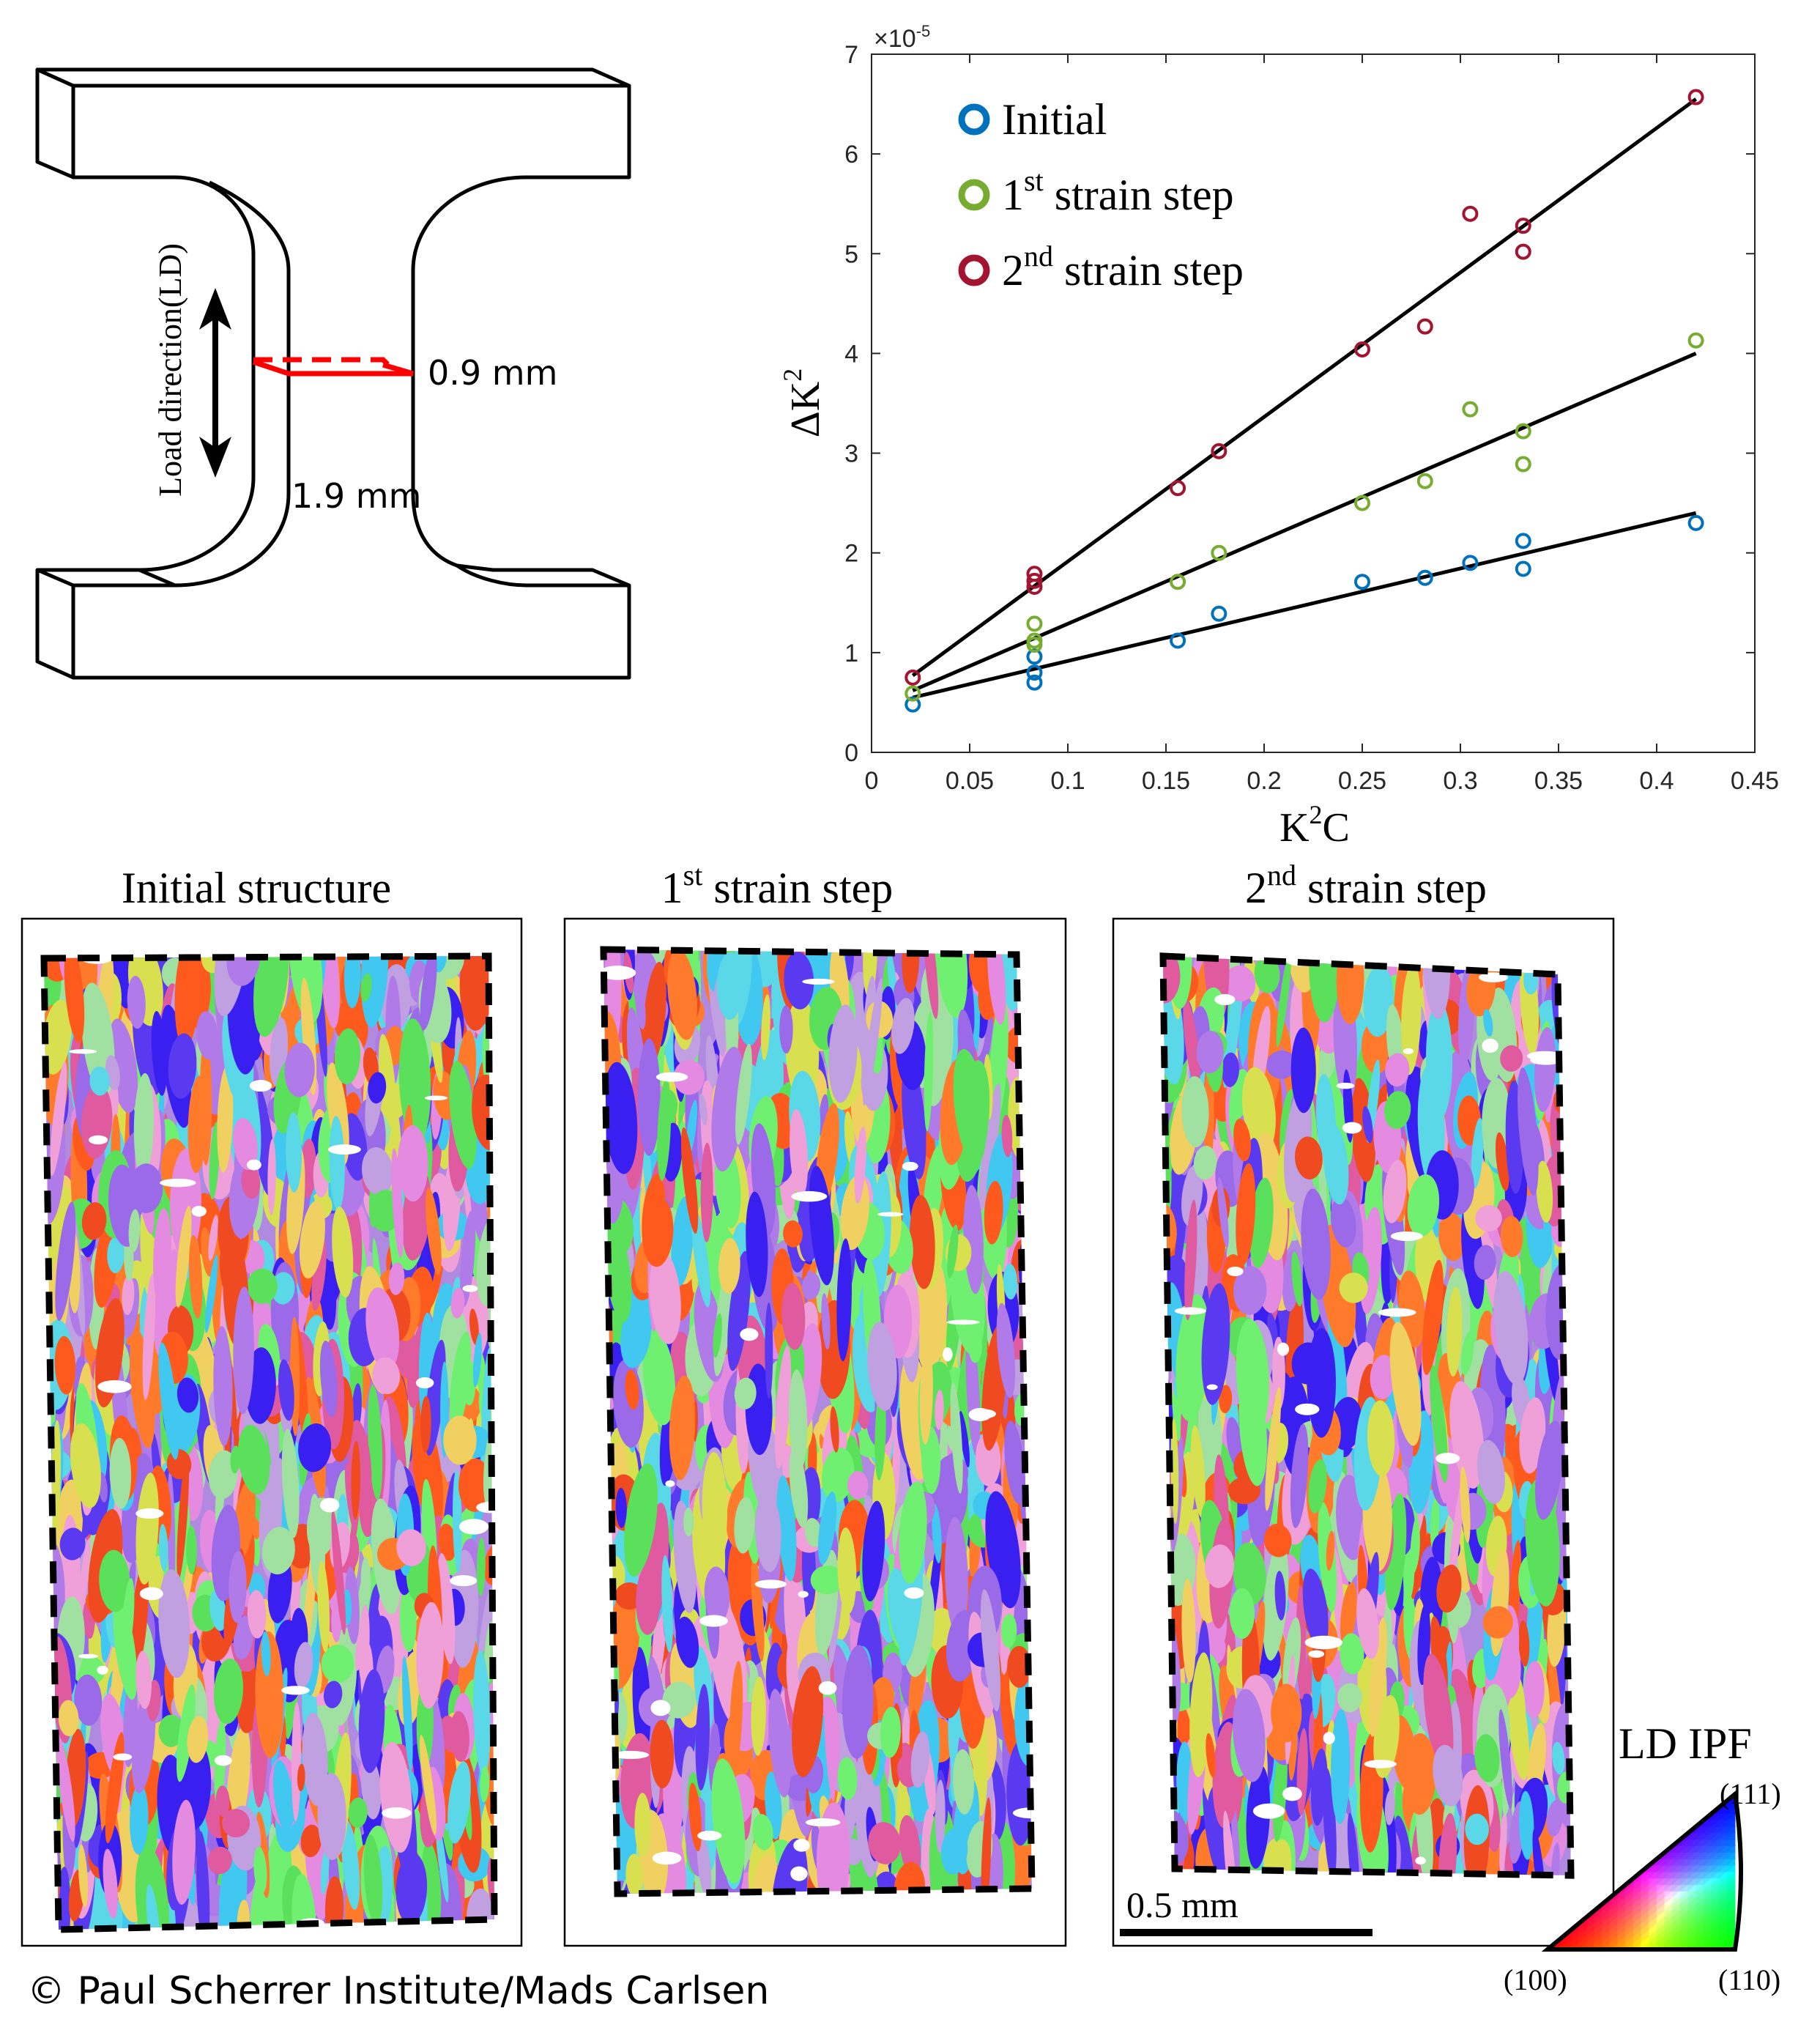 This screenshot has height=2030, width=1820. I want to click on ipf-title: LD IPF, so click(1686, 1743).